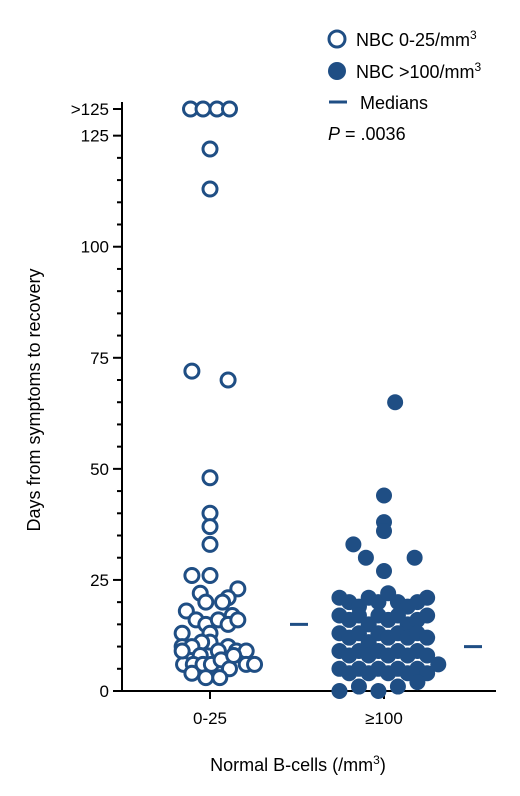 This screenshot has width=520, height=796. I want to click on legend-filled-text: NBC >100/mm, so click(415, 72).